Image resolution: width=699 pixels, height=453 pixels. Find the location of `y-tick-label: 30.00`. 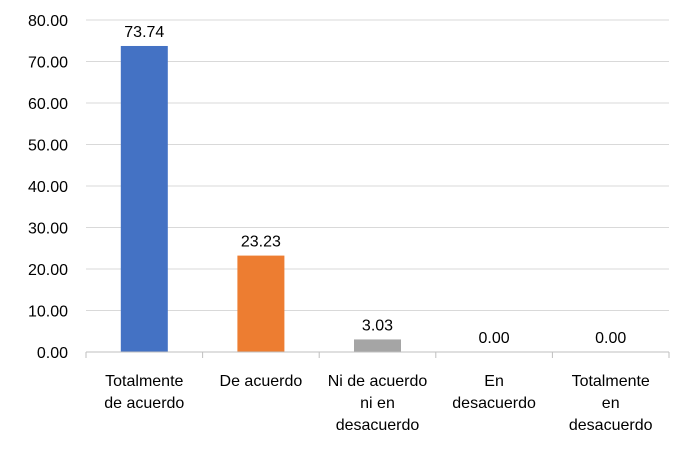

y-tick-label: 30.00 is located at coordinates (48, 229).